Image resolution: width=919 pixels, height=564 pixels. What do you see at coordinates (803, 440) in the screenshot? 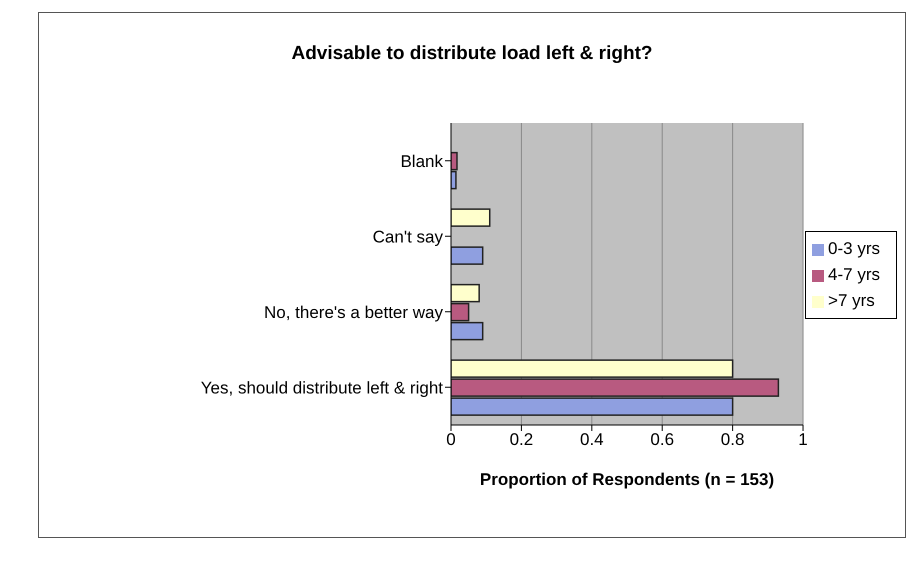
I see `x-tick-label: 1` at bounding box center [803, 440].